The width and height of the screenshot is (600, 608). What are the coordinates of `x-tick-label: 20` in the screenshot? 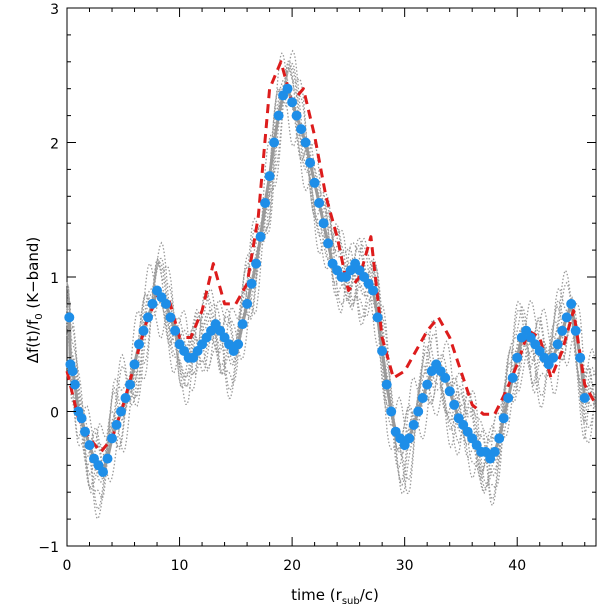 It's located at (292, 566).